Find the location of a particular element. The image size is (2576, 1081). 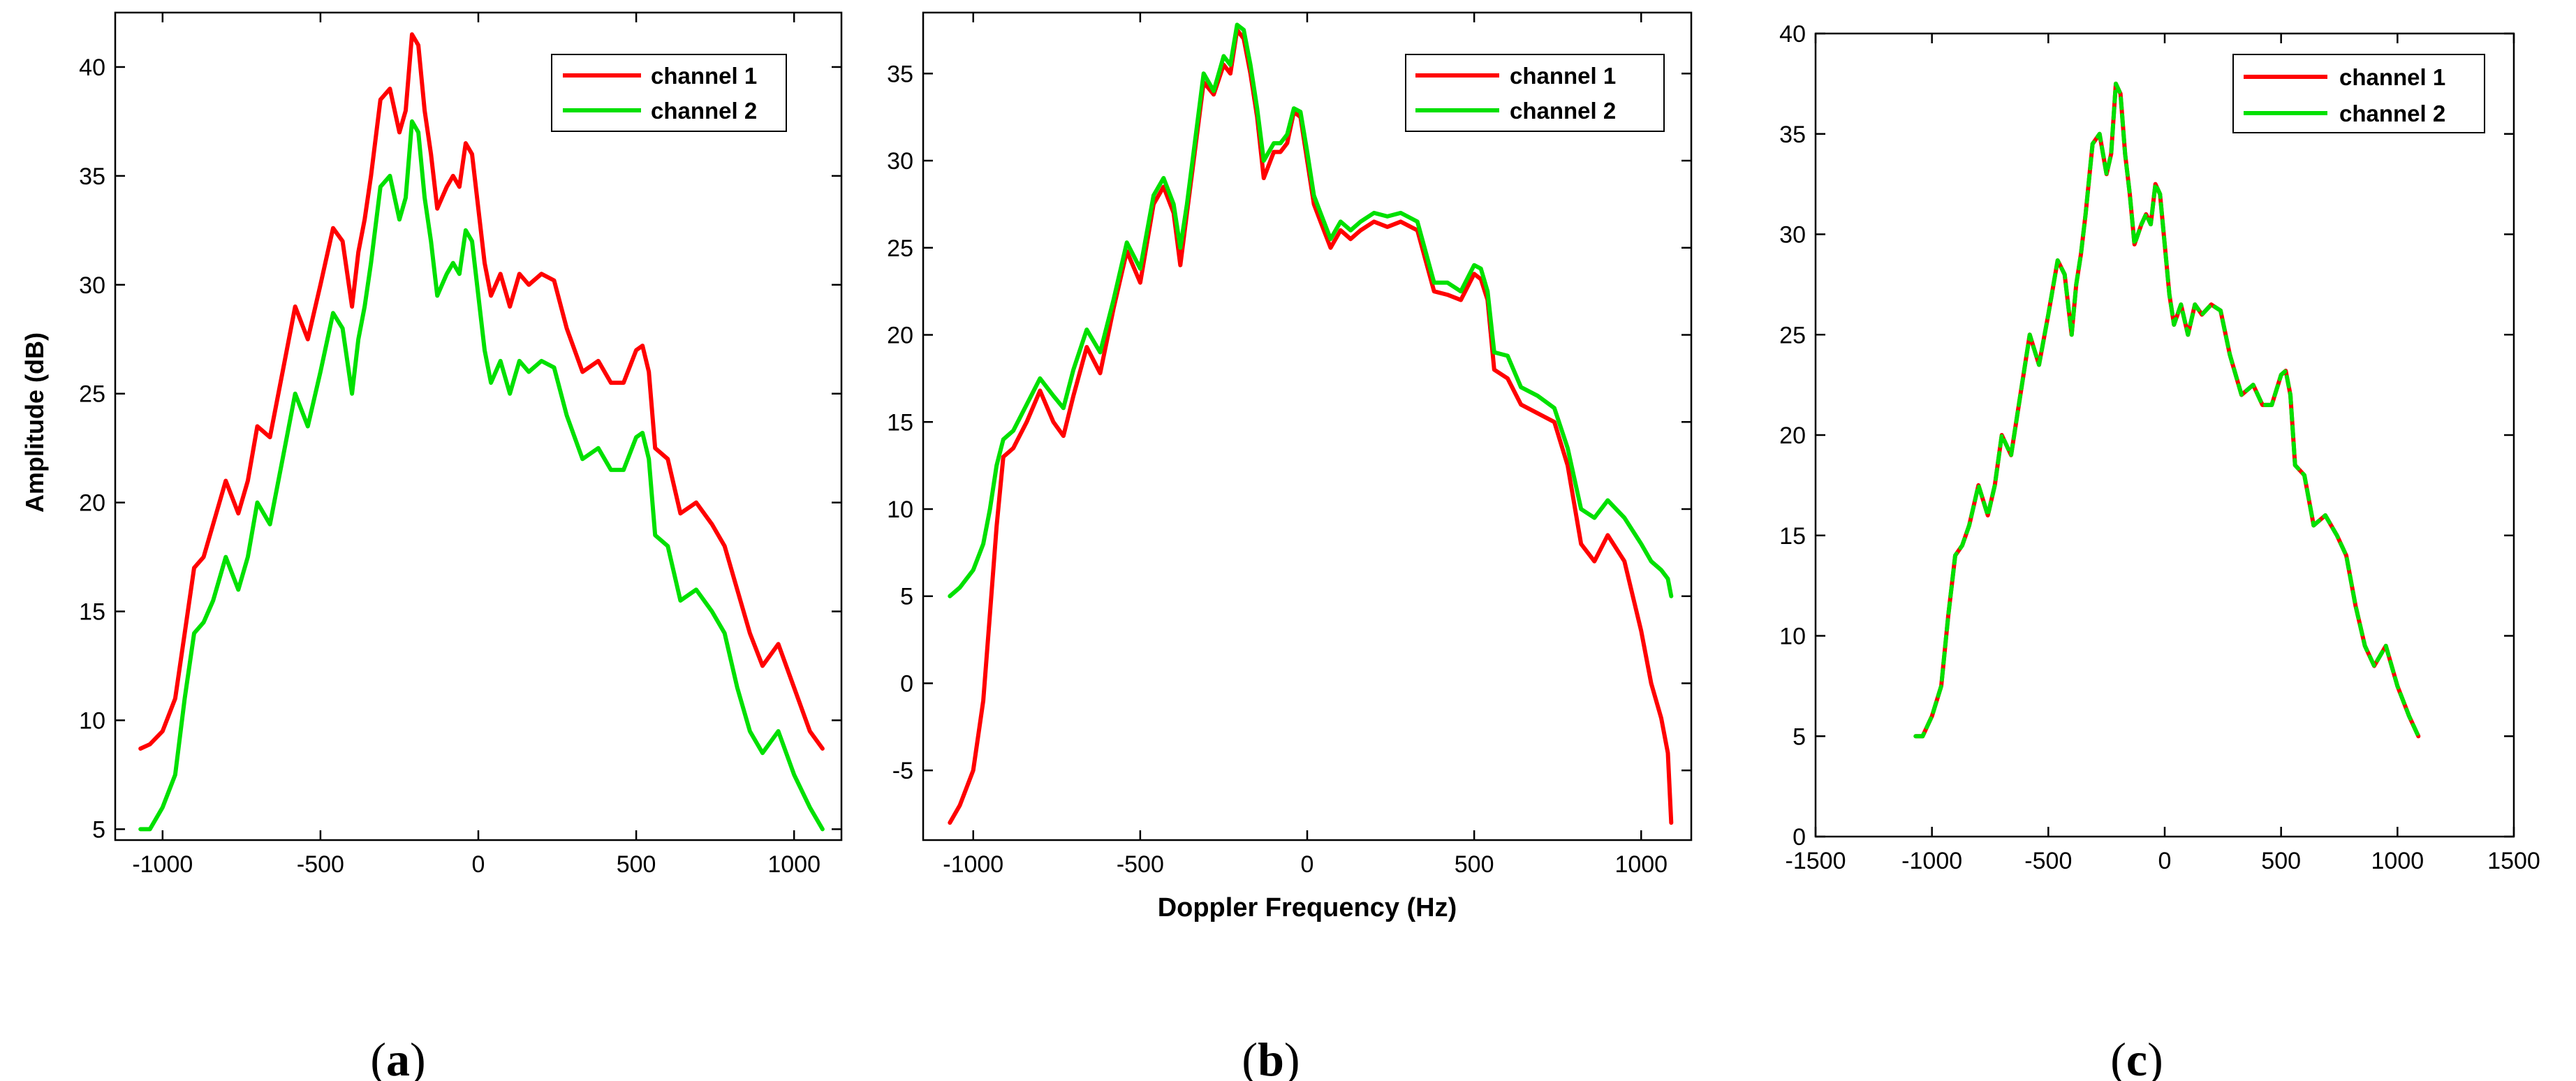

panel-c-legend-label-channel-2: channel 2 is located at coordinates (2392, 113).